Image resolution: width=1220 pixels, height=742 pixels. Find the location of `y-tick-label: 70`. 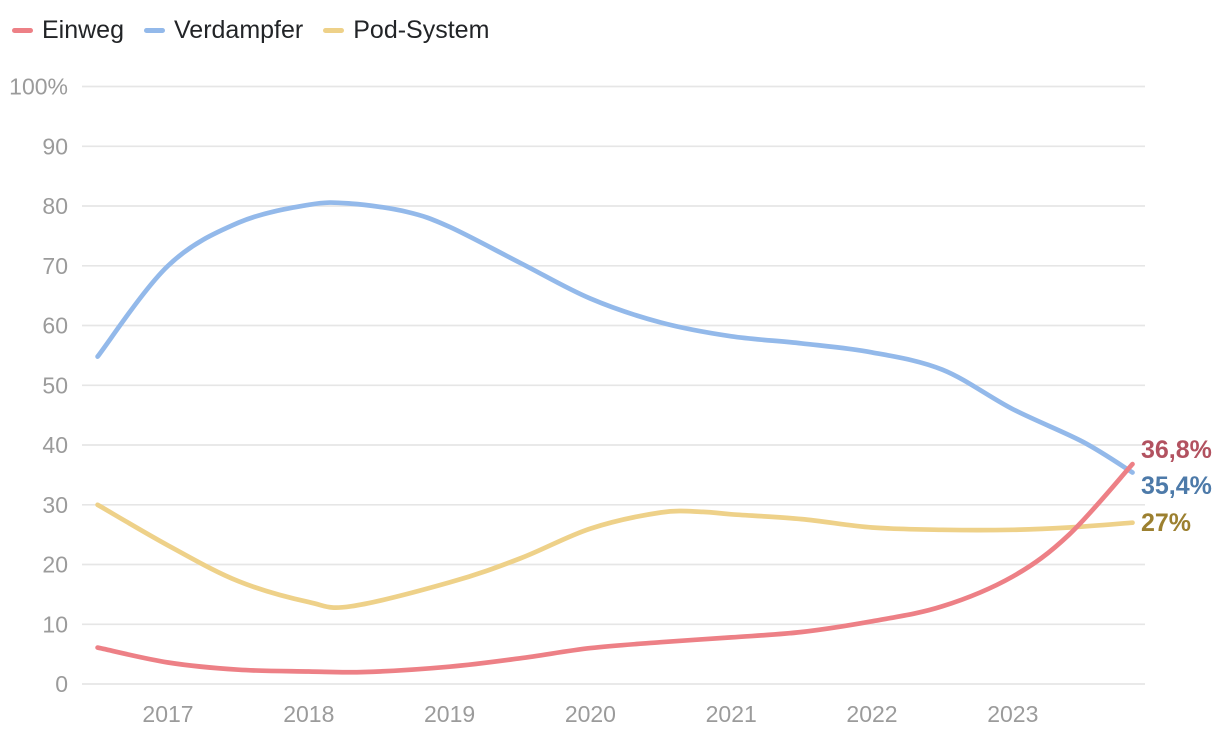

y-tick-label: 70 is located at coordinates (55, 266).